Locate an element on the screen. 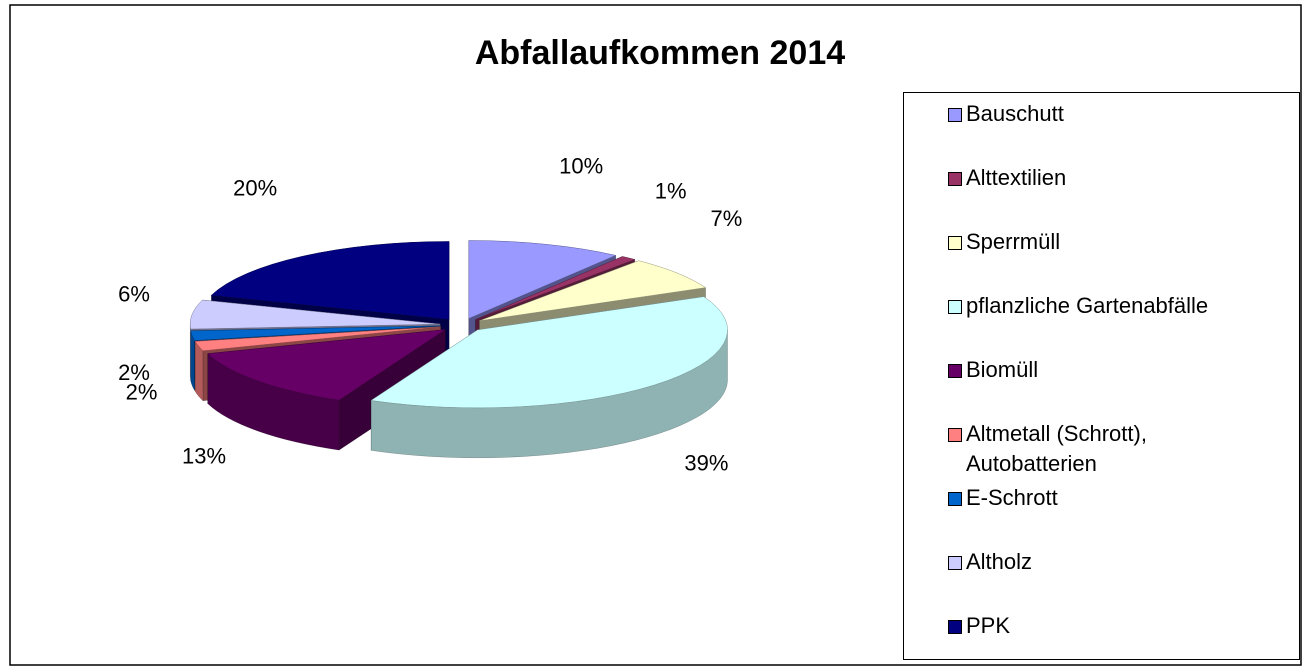 The image size is (1312, 671). data-label: 20% is located at coordinates (255, 187).